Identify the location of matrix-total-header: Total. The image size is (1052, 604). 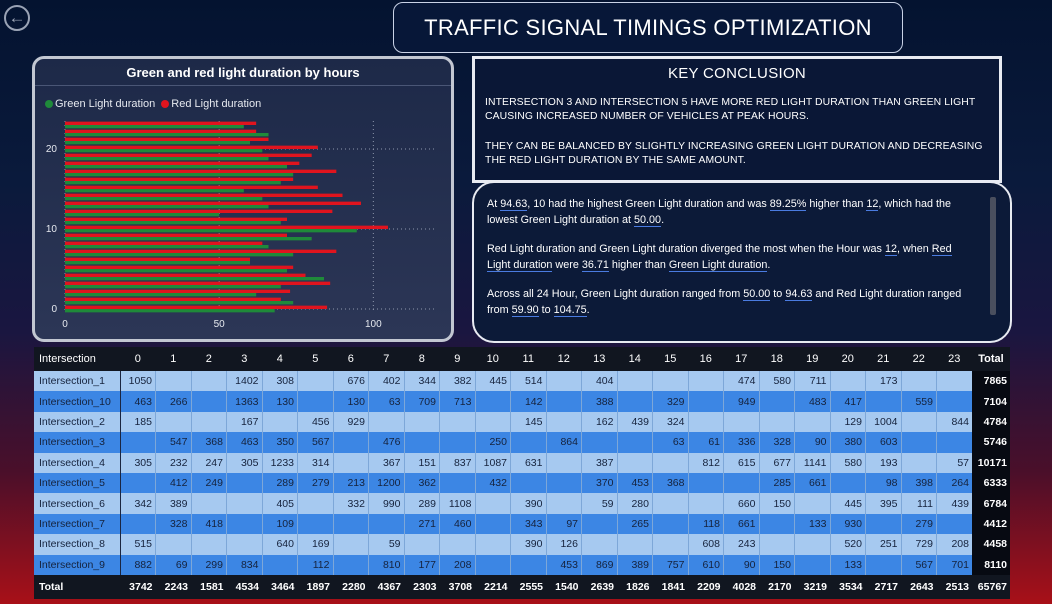
(991, 359).